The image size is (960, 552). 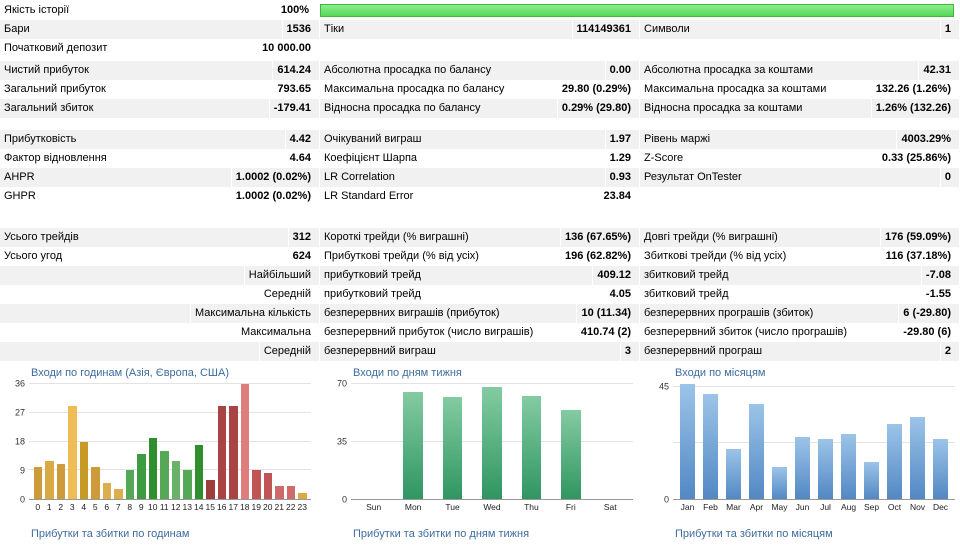 I want to click on stat-value: 4.05, so click(x=620, y=294).